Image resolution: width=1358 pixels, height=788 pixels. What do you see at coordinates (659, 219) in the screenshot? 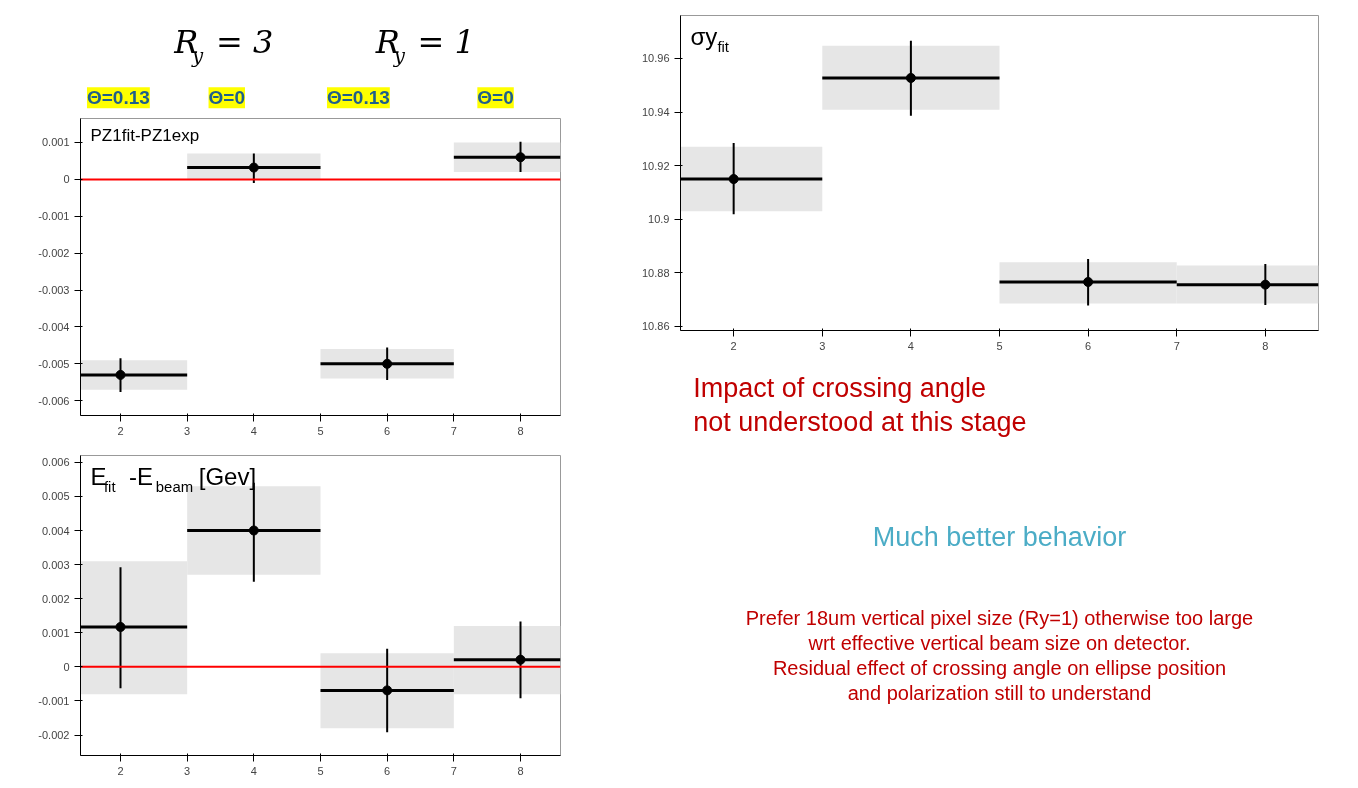
I see `y-tick-label: 10.9` at bounding box center [659, 219].